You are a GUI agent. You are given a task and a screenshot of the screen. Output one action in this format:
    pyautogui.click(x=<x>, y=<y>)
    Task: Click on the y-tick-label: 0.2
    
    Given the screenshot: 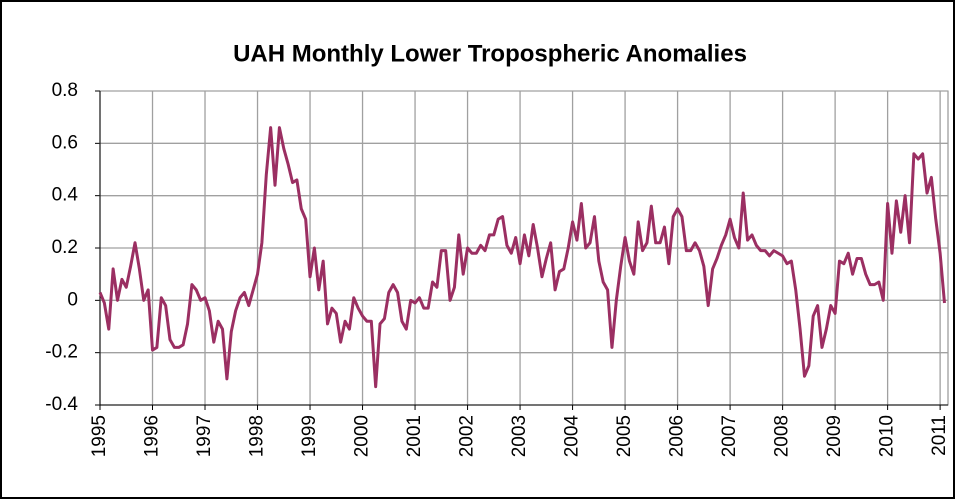 What is the action you would take?
    pyautogui.click(x=65, y=247)
    